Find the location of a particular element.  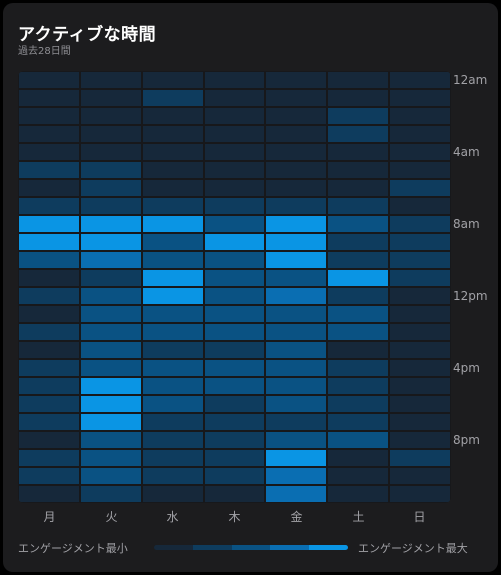

y-tick-label: 12pm is located at coordinates (470, 296).